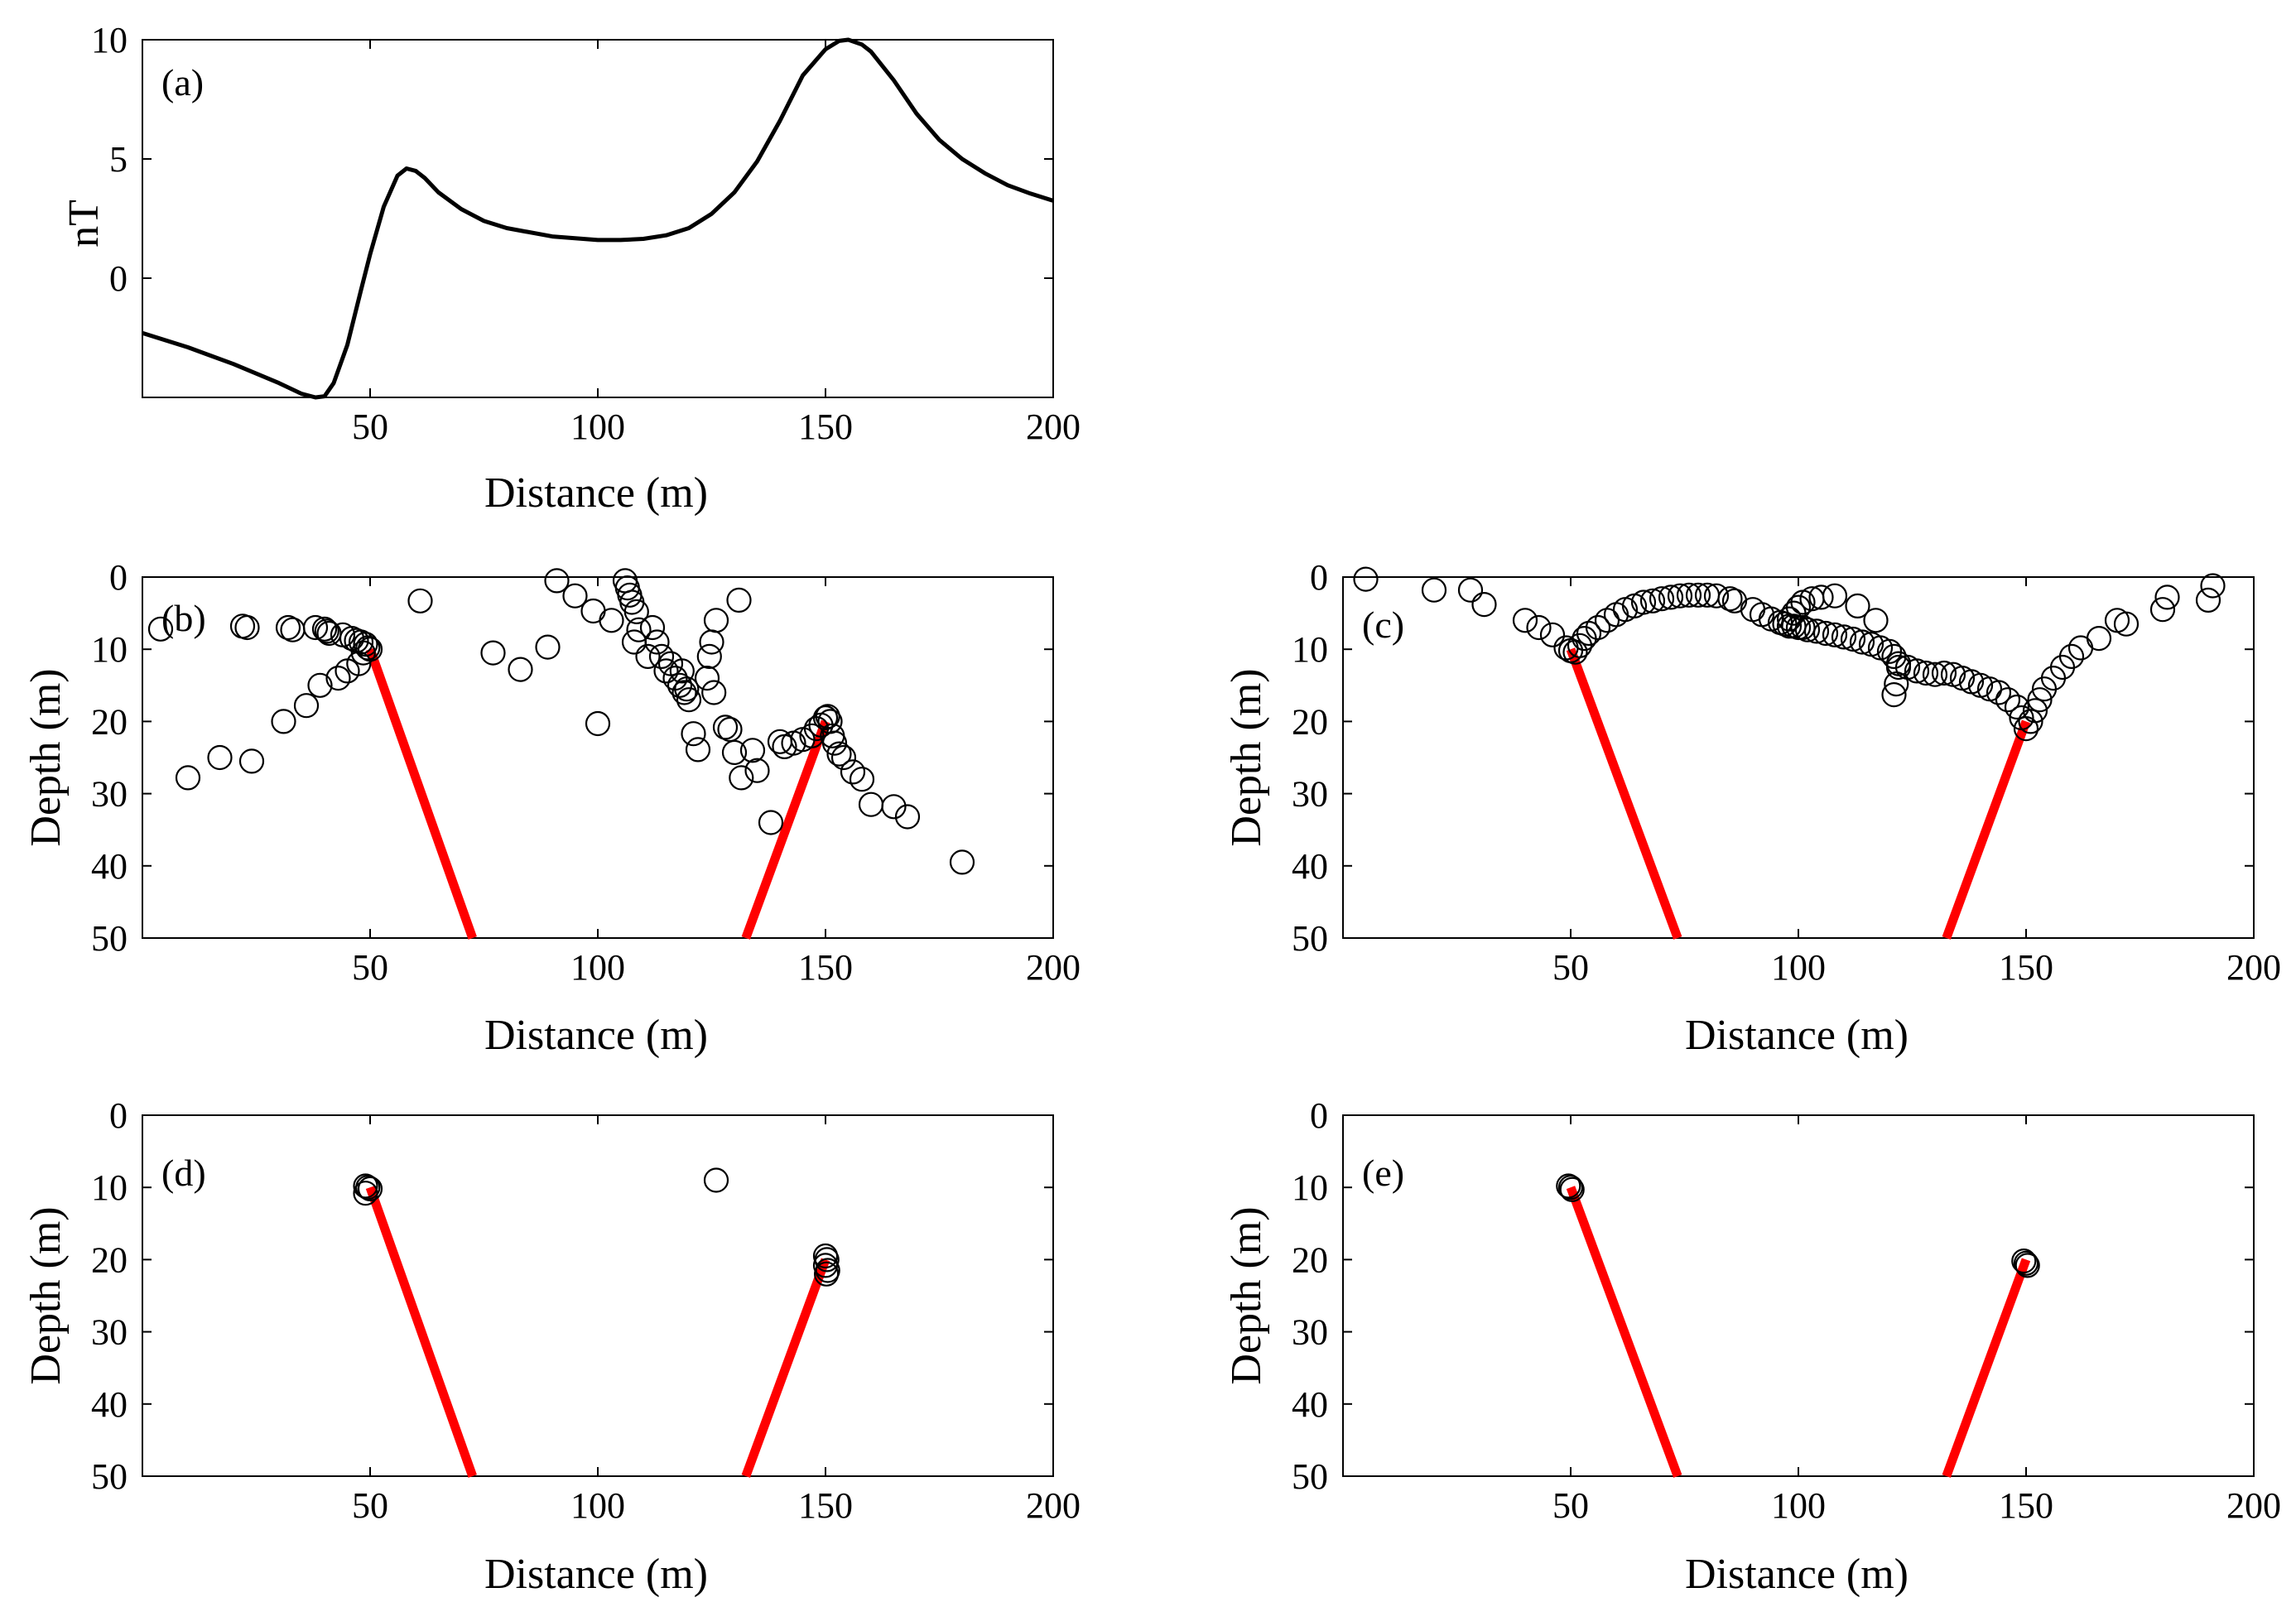 This screenshot has width=2296, height=1607. I want to click on panel-a-label: (a), so click(182, 82).